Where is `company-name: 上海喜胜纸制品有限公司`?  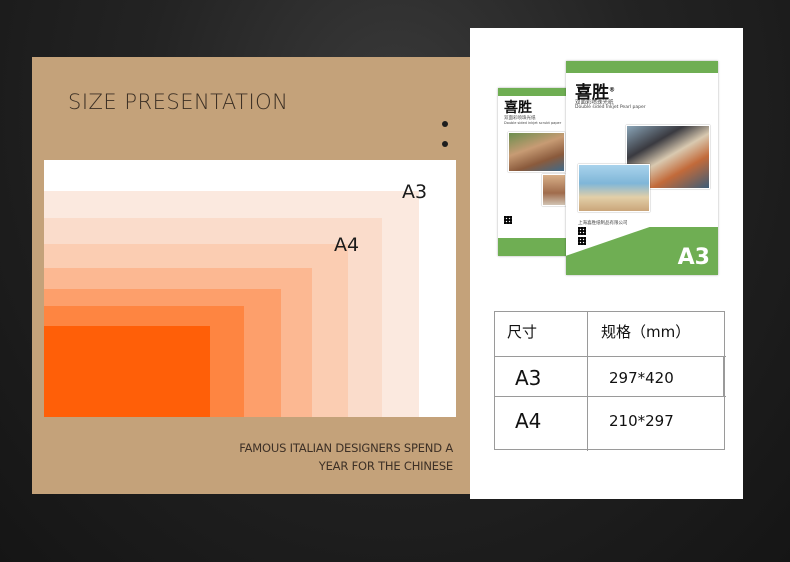 company-name: 上海喜胜纸制品有限公司 is located at coordinates (603, 223).